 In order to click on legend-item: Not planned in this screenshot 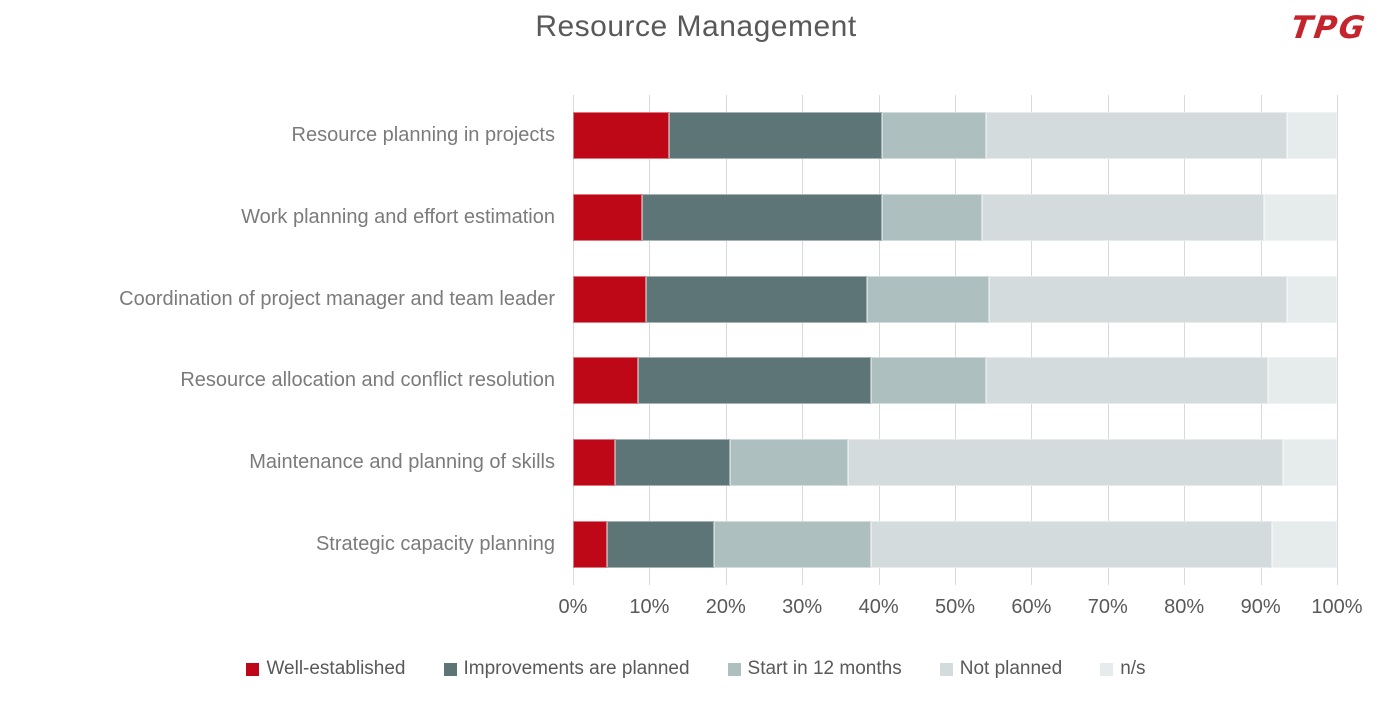, I will do `click(1001, 669)`.